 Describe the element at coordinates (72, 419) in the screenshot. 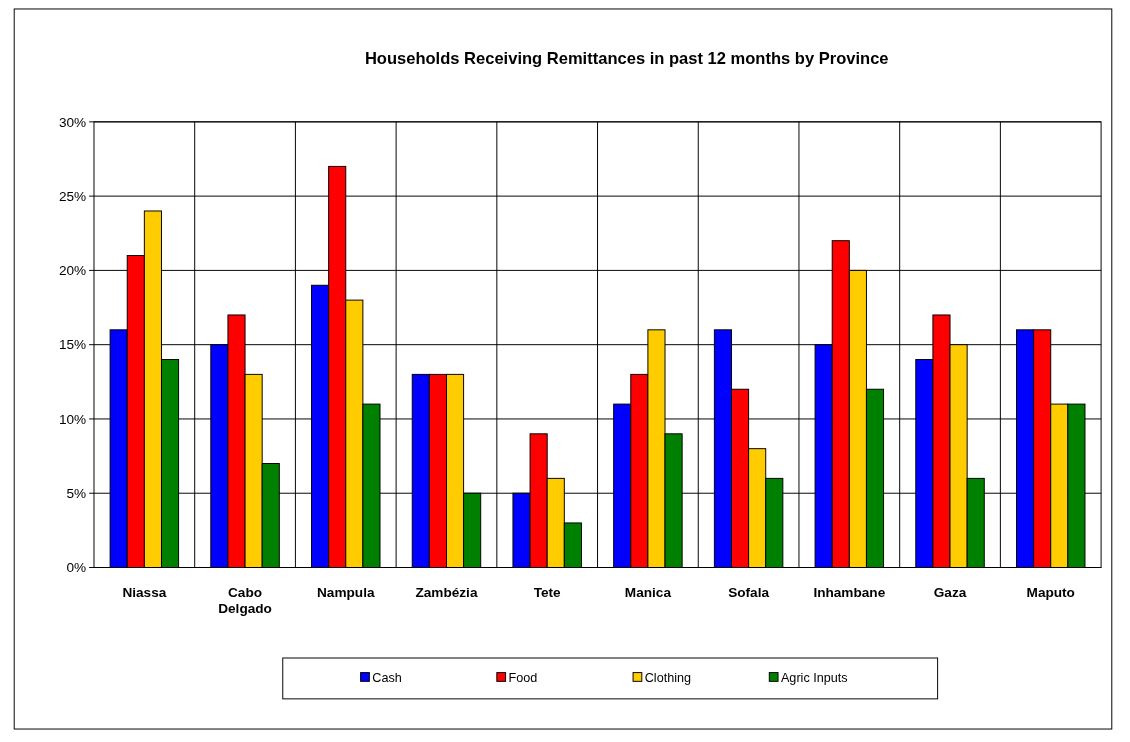

I see `y-tick-label: 10%` at that location.